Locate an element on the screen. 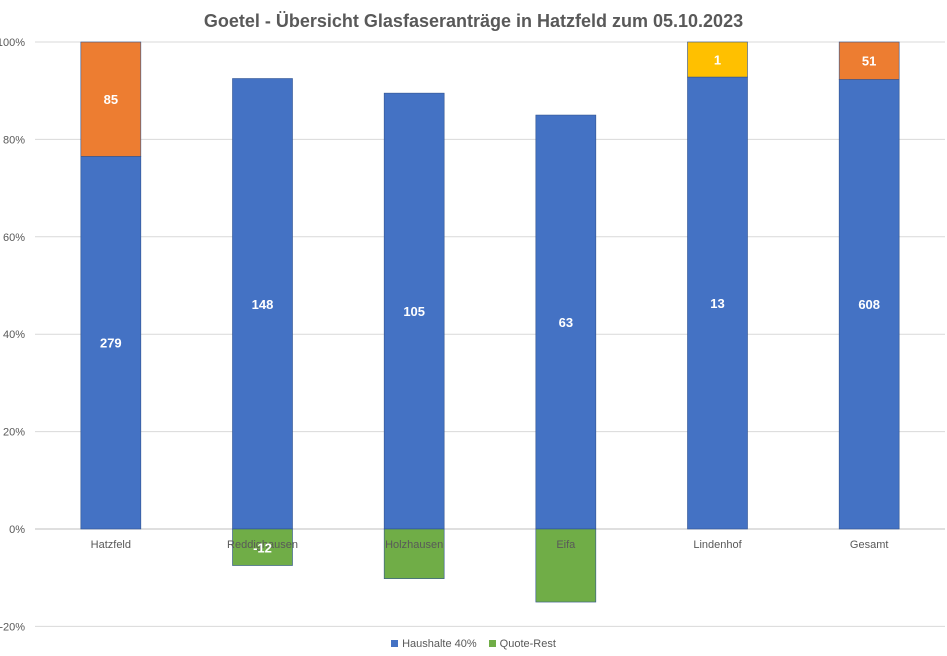 This screenshot has height=656, width=947. x-tick-label: Reddighausen is located at coordinates (262, 545).